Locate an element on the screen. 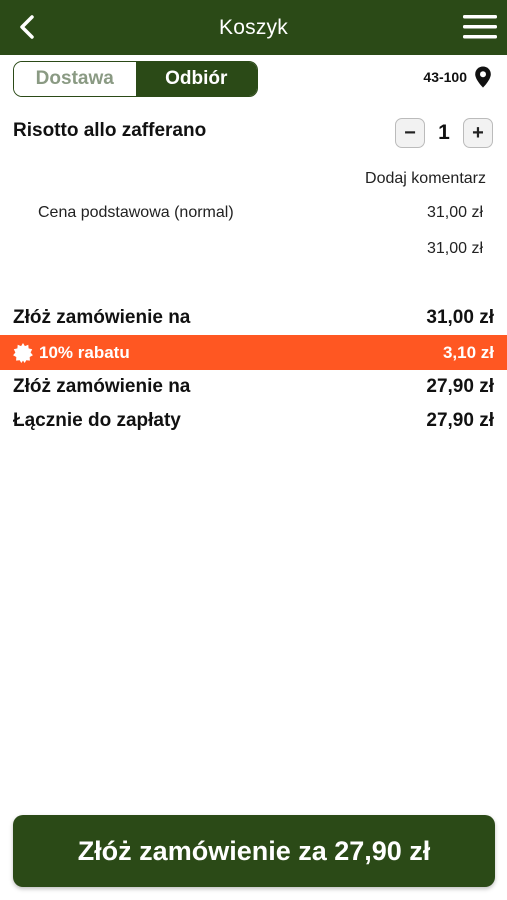  location-pin-icon is located at coordinates (483, 77).